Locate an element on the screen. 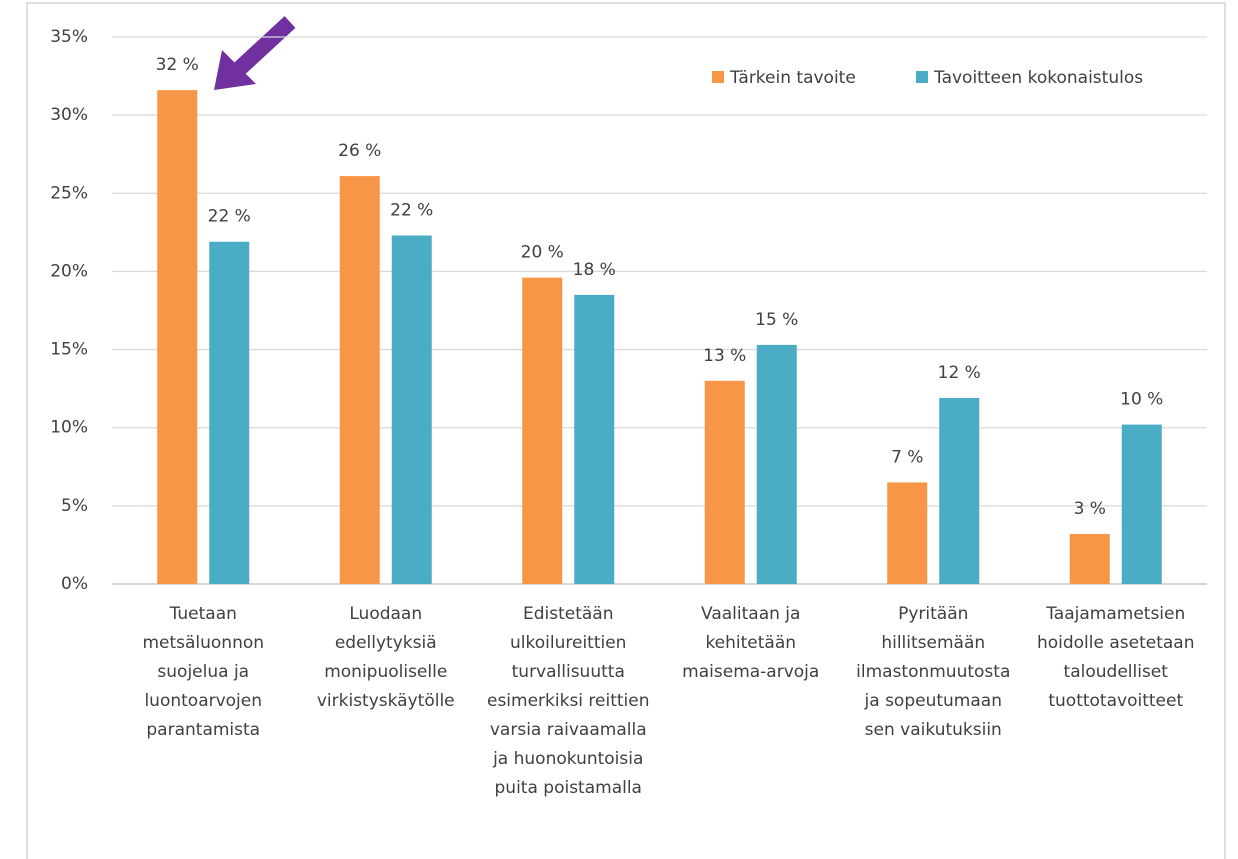 The image size is (1238, 859). data-label: 18 % is located at coordinates (594, 270).